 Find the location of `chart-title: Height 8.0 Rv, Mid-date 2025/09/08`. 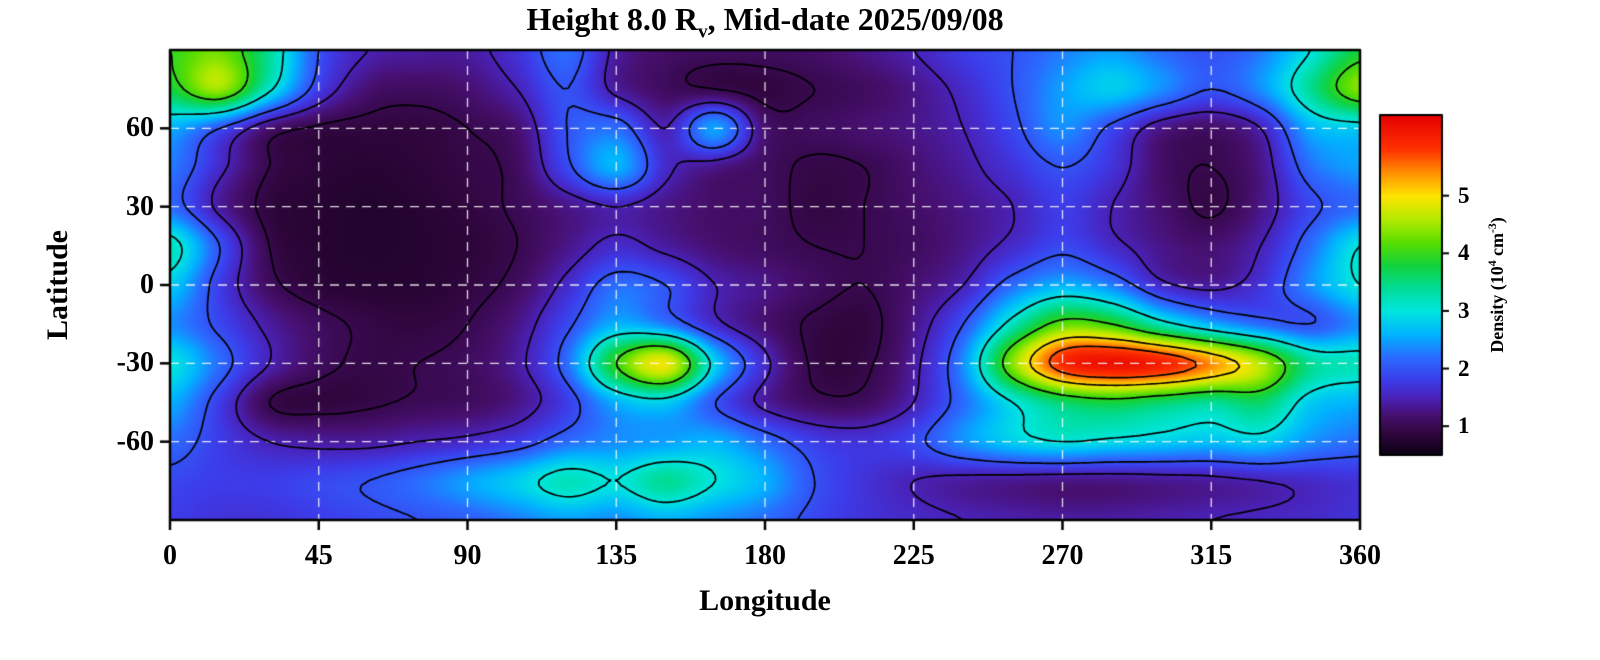

chart-title: Height 8.0 Rv, Mid-date 2025/09/08 is located at coordinates (764, 22).